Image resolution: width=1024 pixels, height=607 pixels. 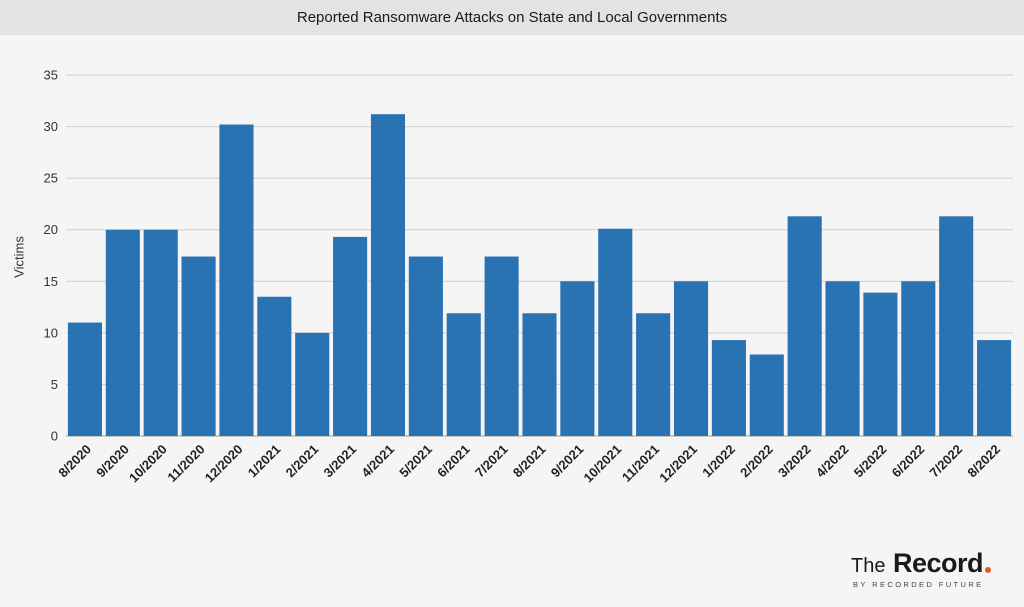 What do you see at coordinates (804, 326) in the screenshot?
I see `bar-3-2022` at bounding box center [804, 326].